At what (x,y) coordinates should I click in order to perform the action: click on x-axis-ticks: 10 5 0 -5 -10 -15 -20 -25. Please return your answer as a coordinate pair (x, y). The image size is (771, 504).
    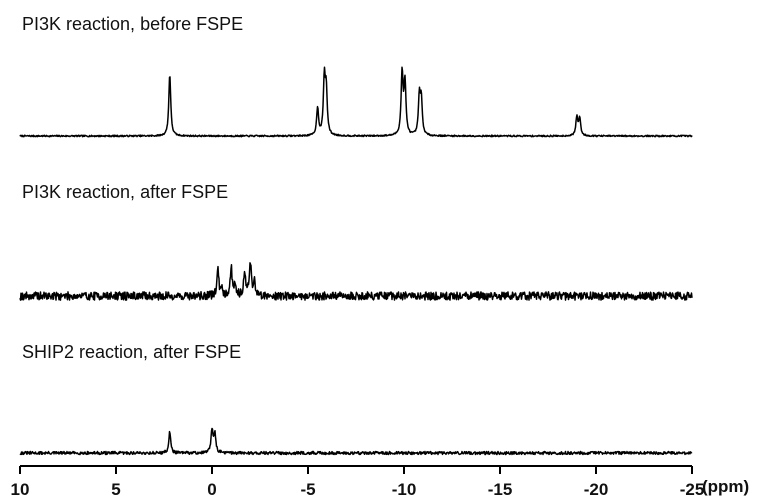
    Looking at the image, I should click on (358, 482).